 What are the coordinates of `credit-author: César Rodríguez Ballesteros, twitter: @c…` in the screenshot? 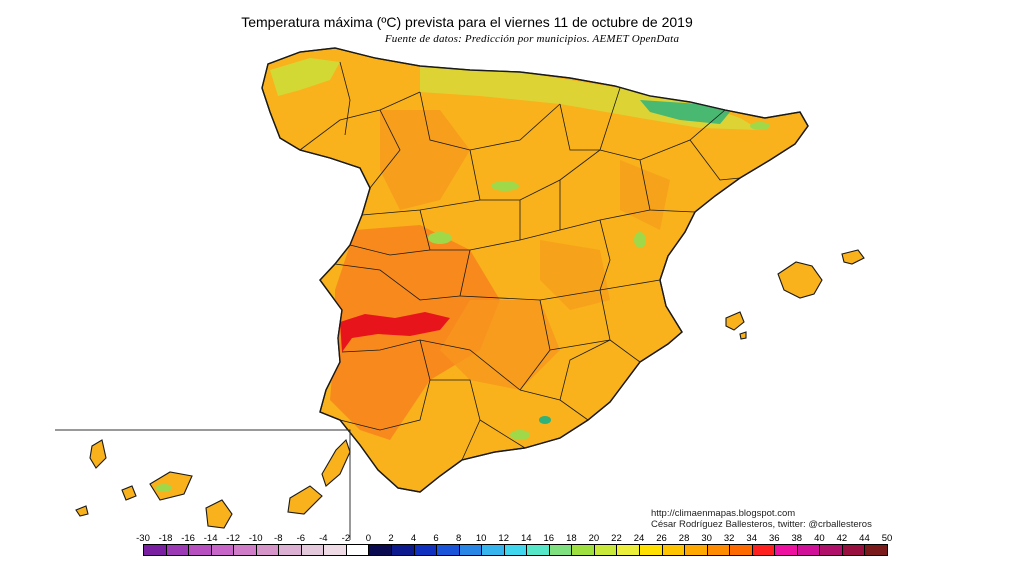 It's located at (761, 524).